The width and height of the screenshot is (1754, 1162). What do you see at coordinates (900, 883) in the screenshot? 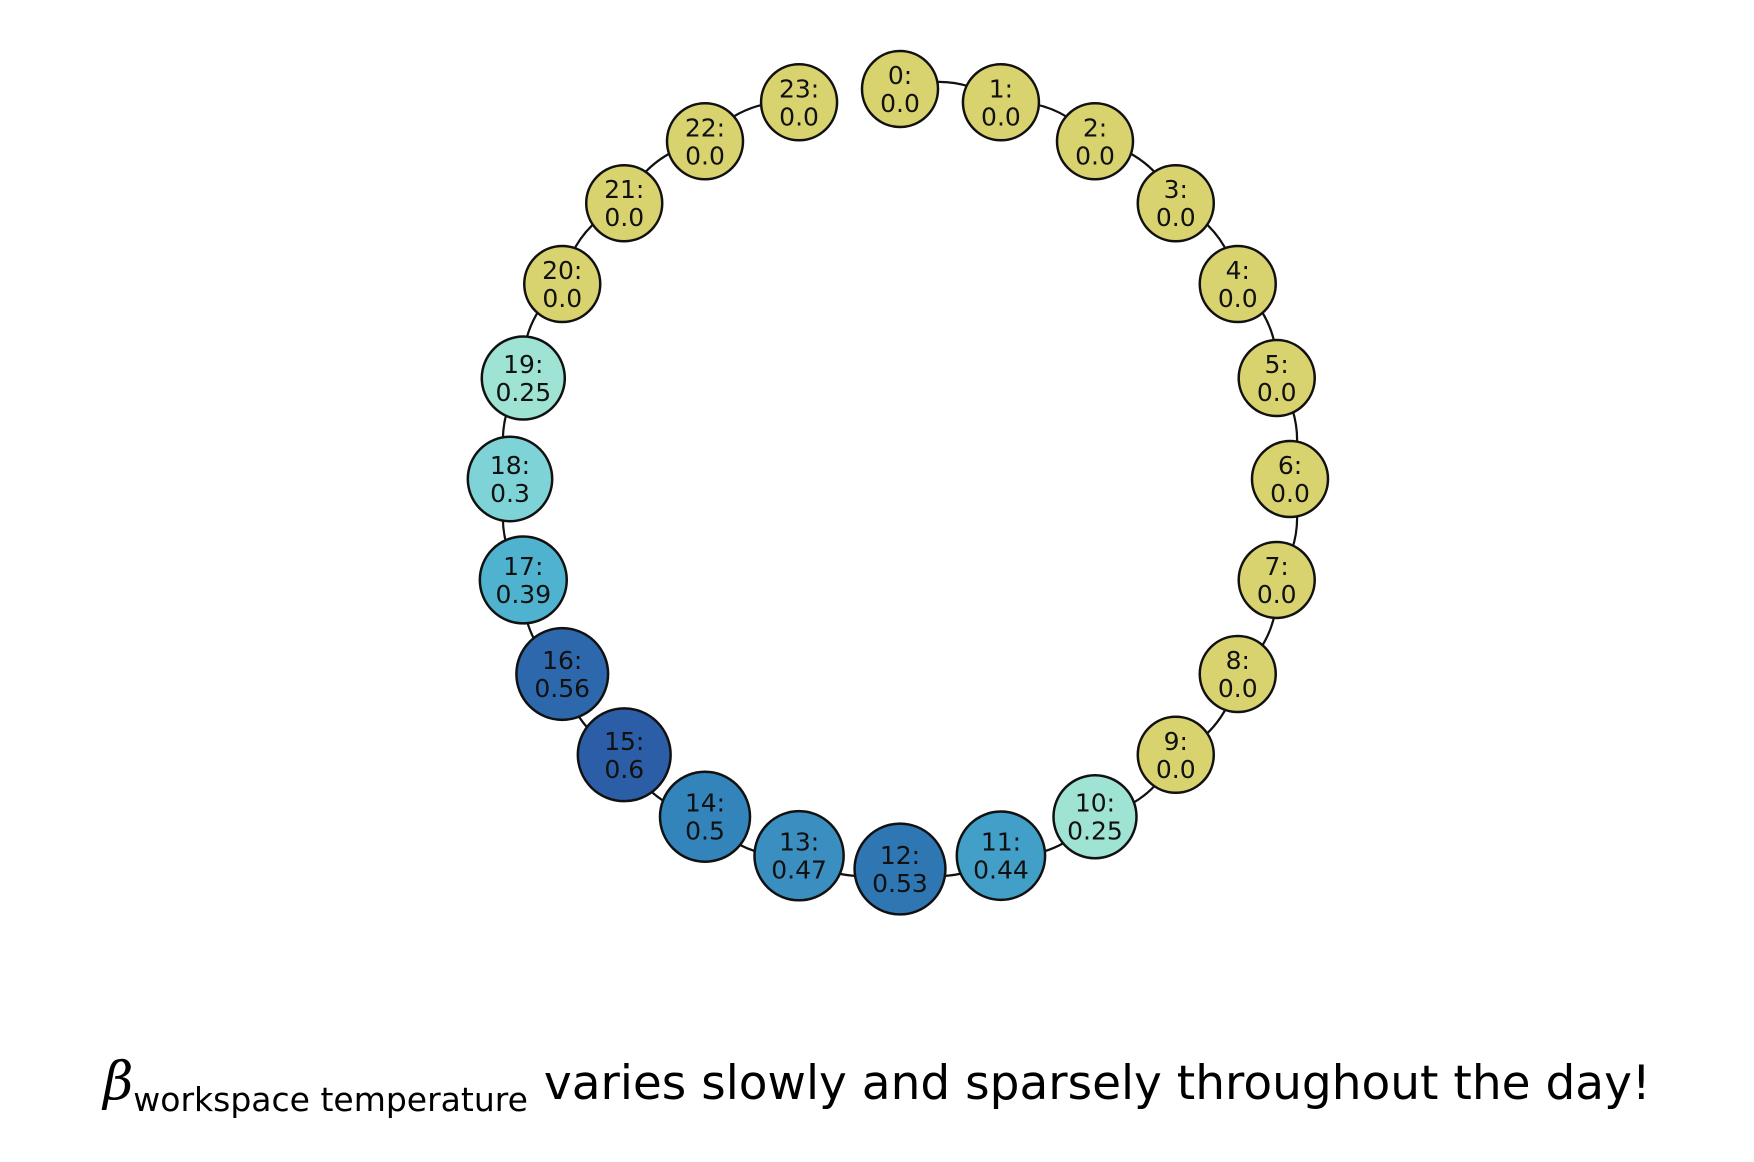
I see `node-12-value-label: 0.53` at bounding box center [900, 883].